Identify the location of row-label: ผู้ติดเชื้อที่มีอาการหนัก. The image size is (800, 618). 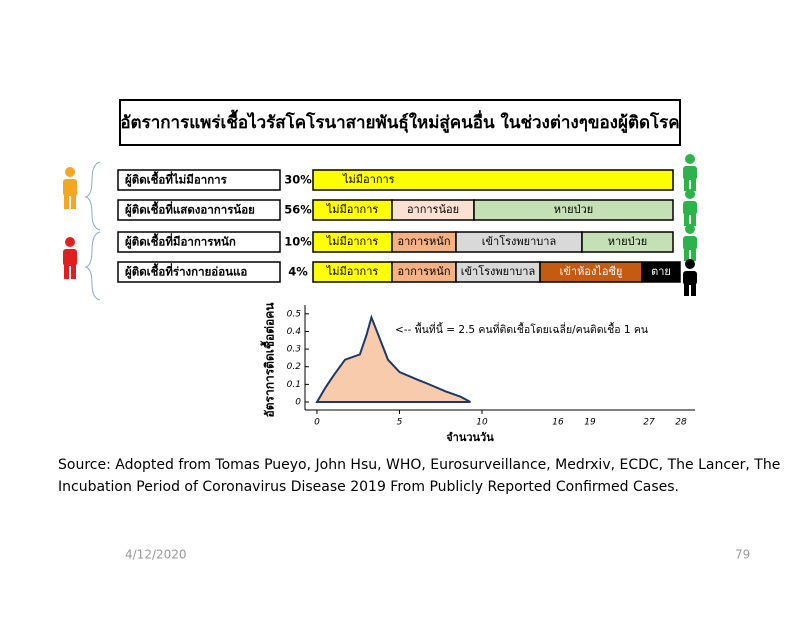
(180, 241).